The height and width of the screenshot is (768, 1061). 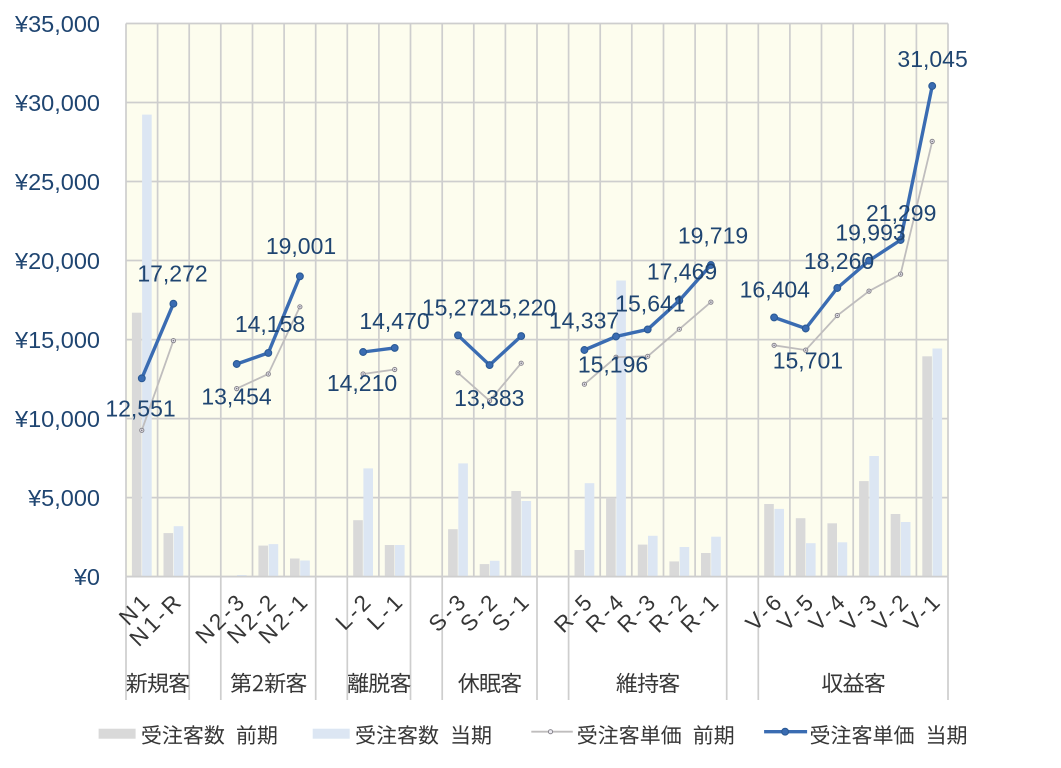 I want to click on svg-text: 15,220, so click(x=521, y=308).